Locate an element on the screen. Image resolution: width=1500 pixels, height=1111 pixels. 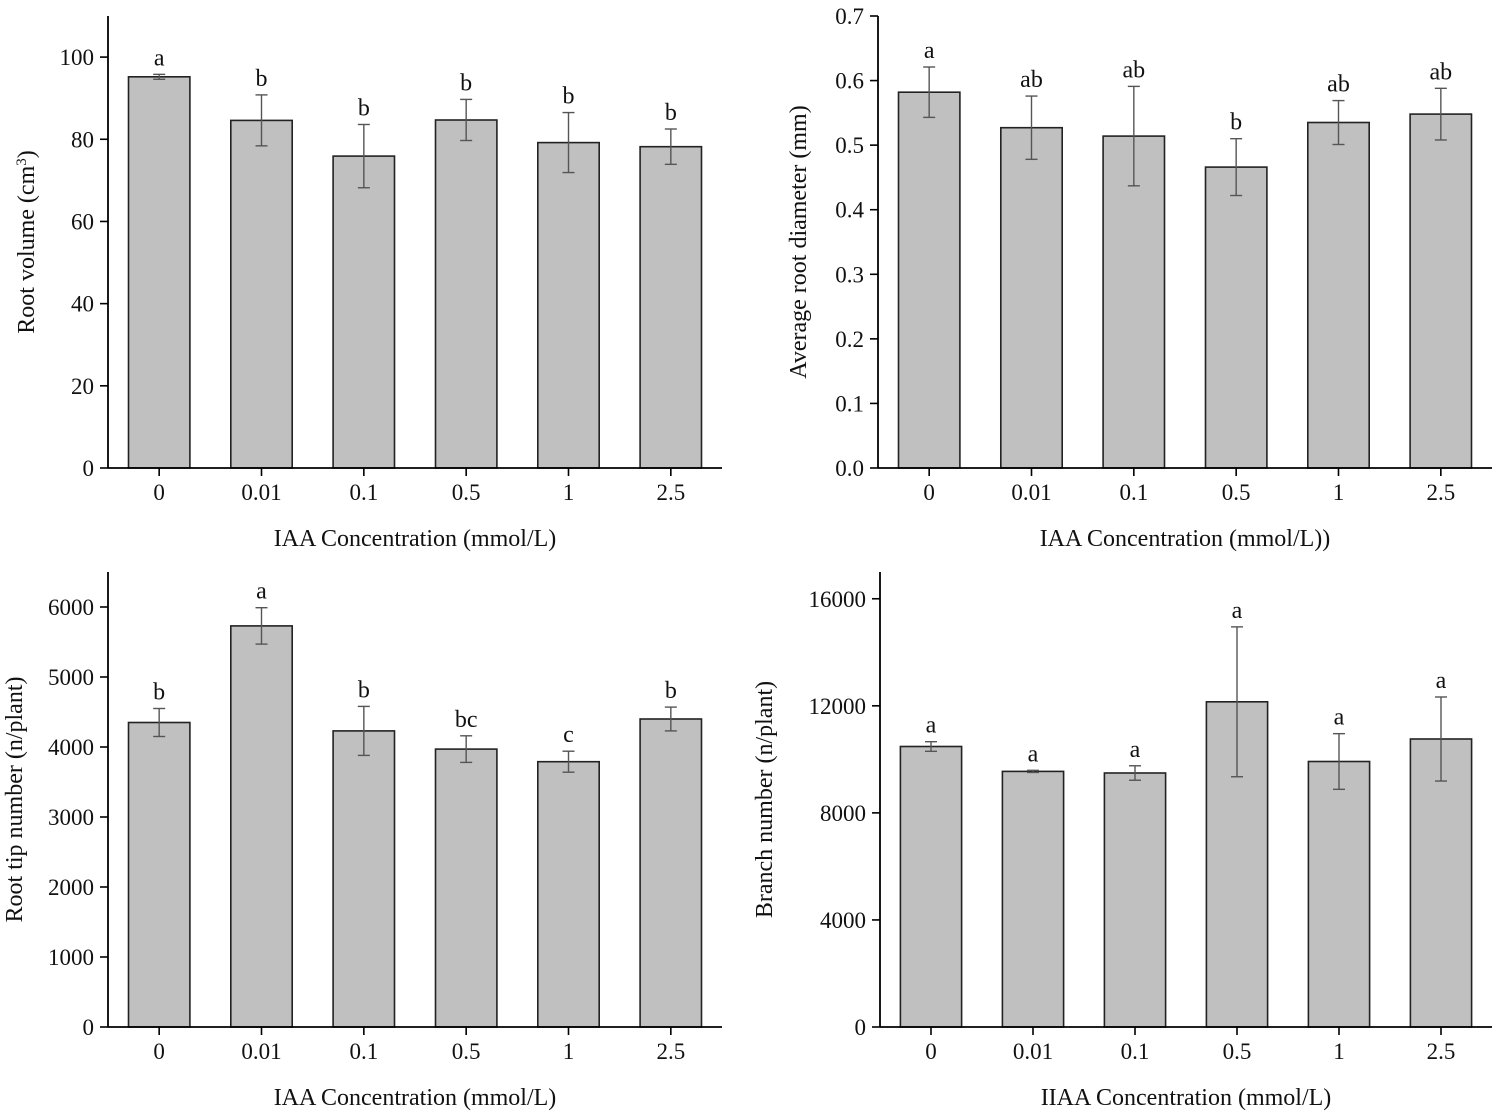
branch-number-significance-label-4: a is located at coordinates (1339, 718).